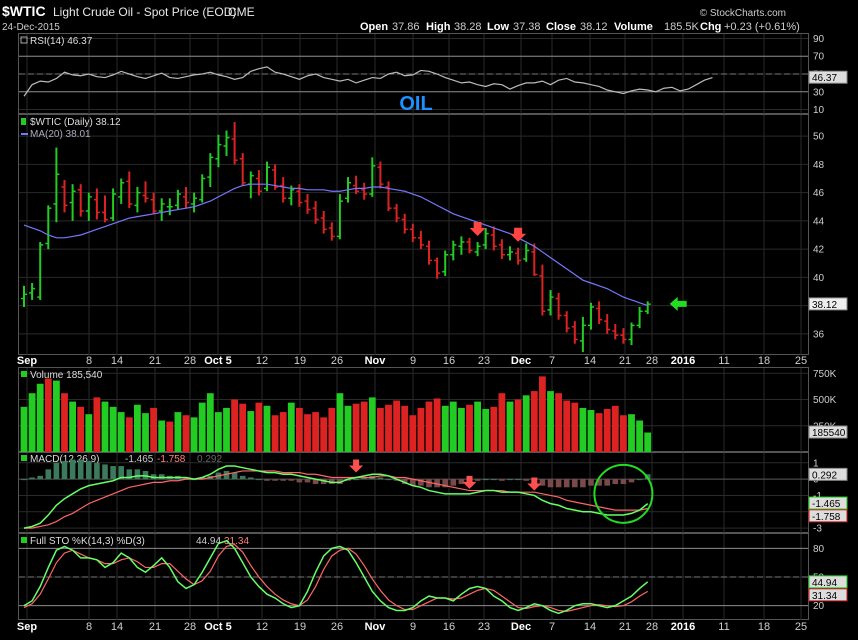  Describe the element at coordinates (826, 517) in the screenshot. I see `macd-last-signal-text: -1.758` at that location.